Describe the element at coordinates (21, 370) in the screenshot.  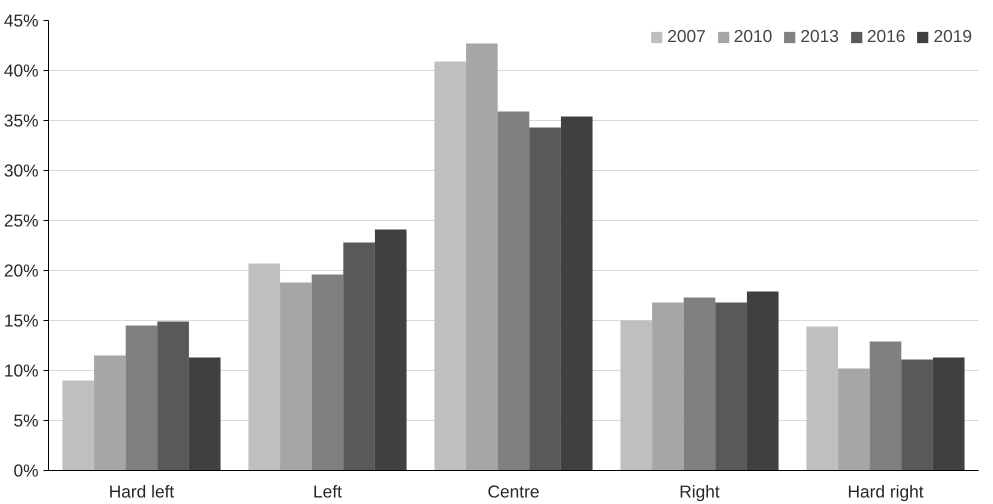
I see `y-tick-label: 10%` at that location.